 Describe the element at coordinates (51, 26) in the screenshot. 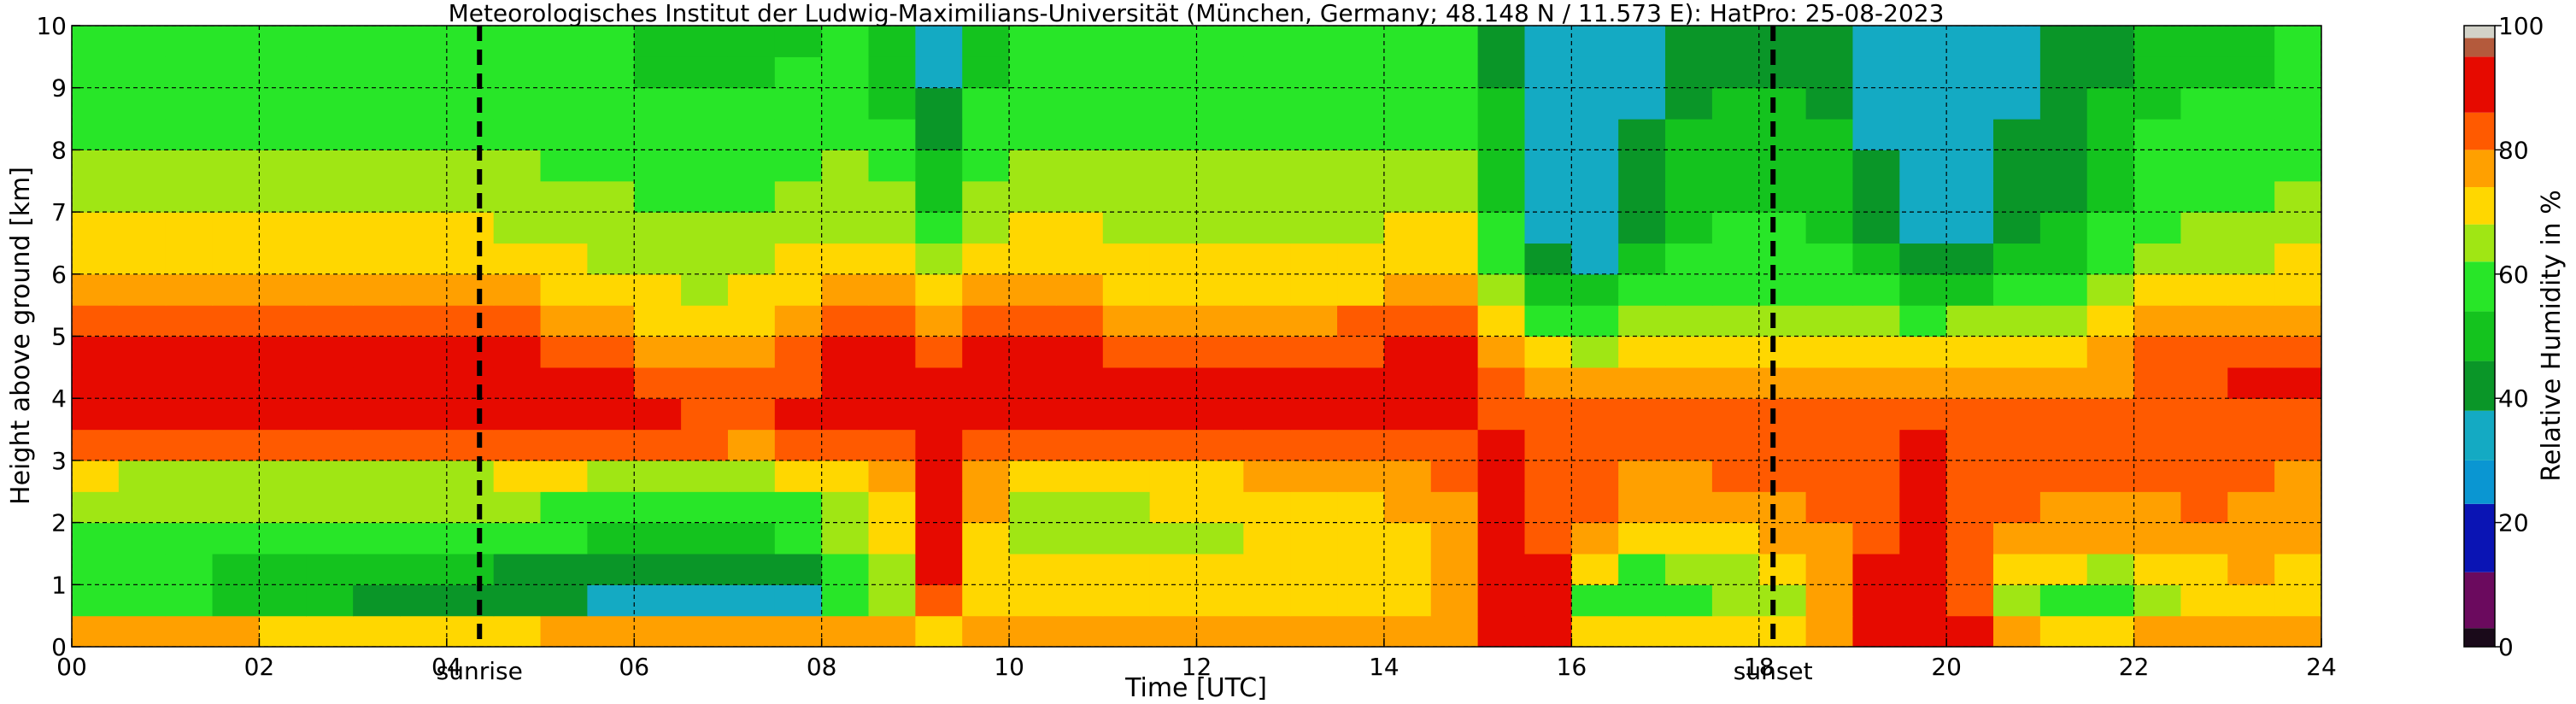

I see `y-tick-label: 10` at that location.